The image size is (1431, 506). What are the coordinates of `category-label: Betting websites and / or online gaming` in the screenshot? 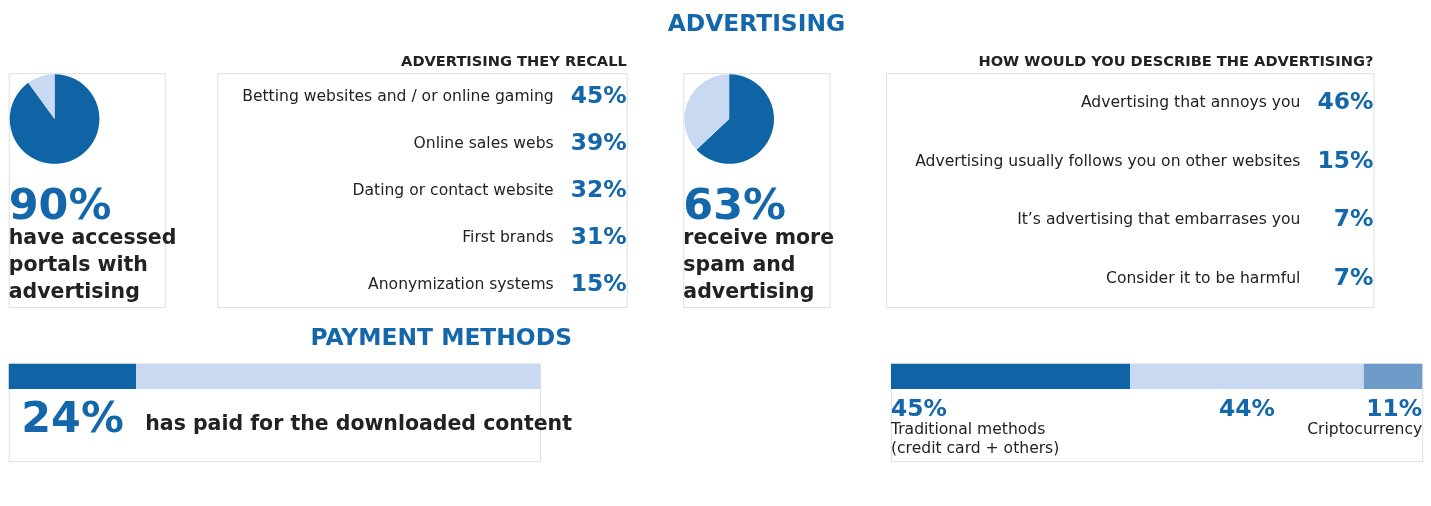 It's located at (398, 96).